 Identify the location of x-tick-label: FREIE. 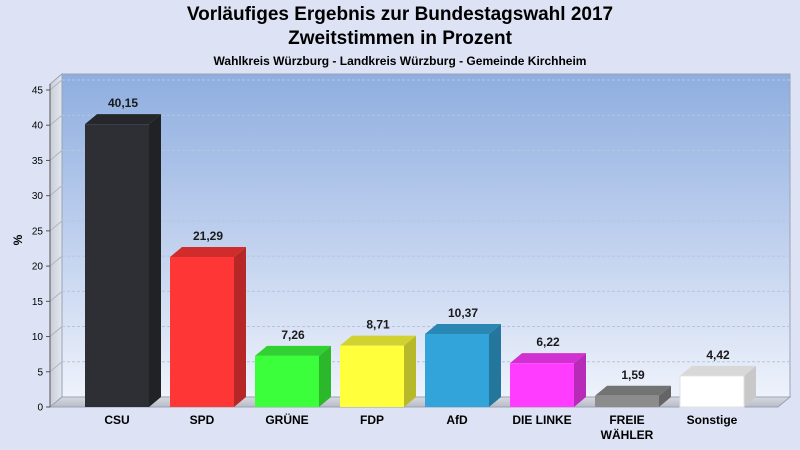
(626, 420).